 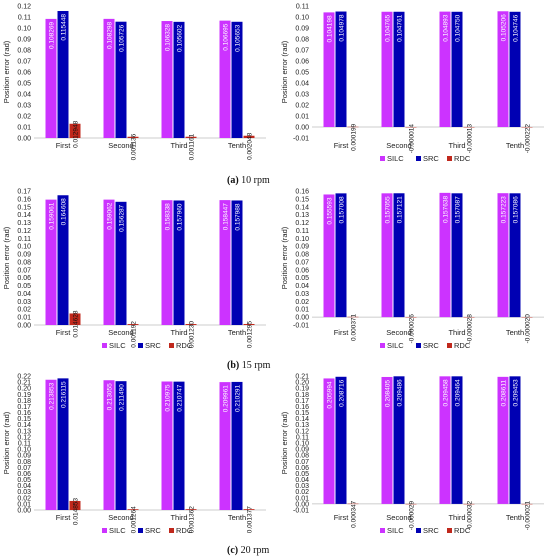 I want to click on data-label-rdc: -0.000013, so click(x=470, y=139).